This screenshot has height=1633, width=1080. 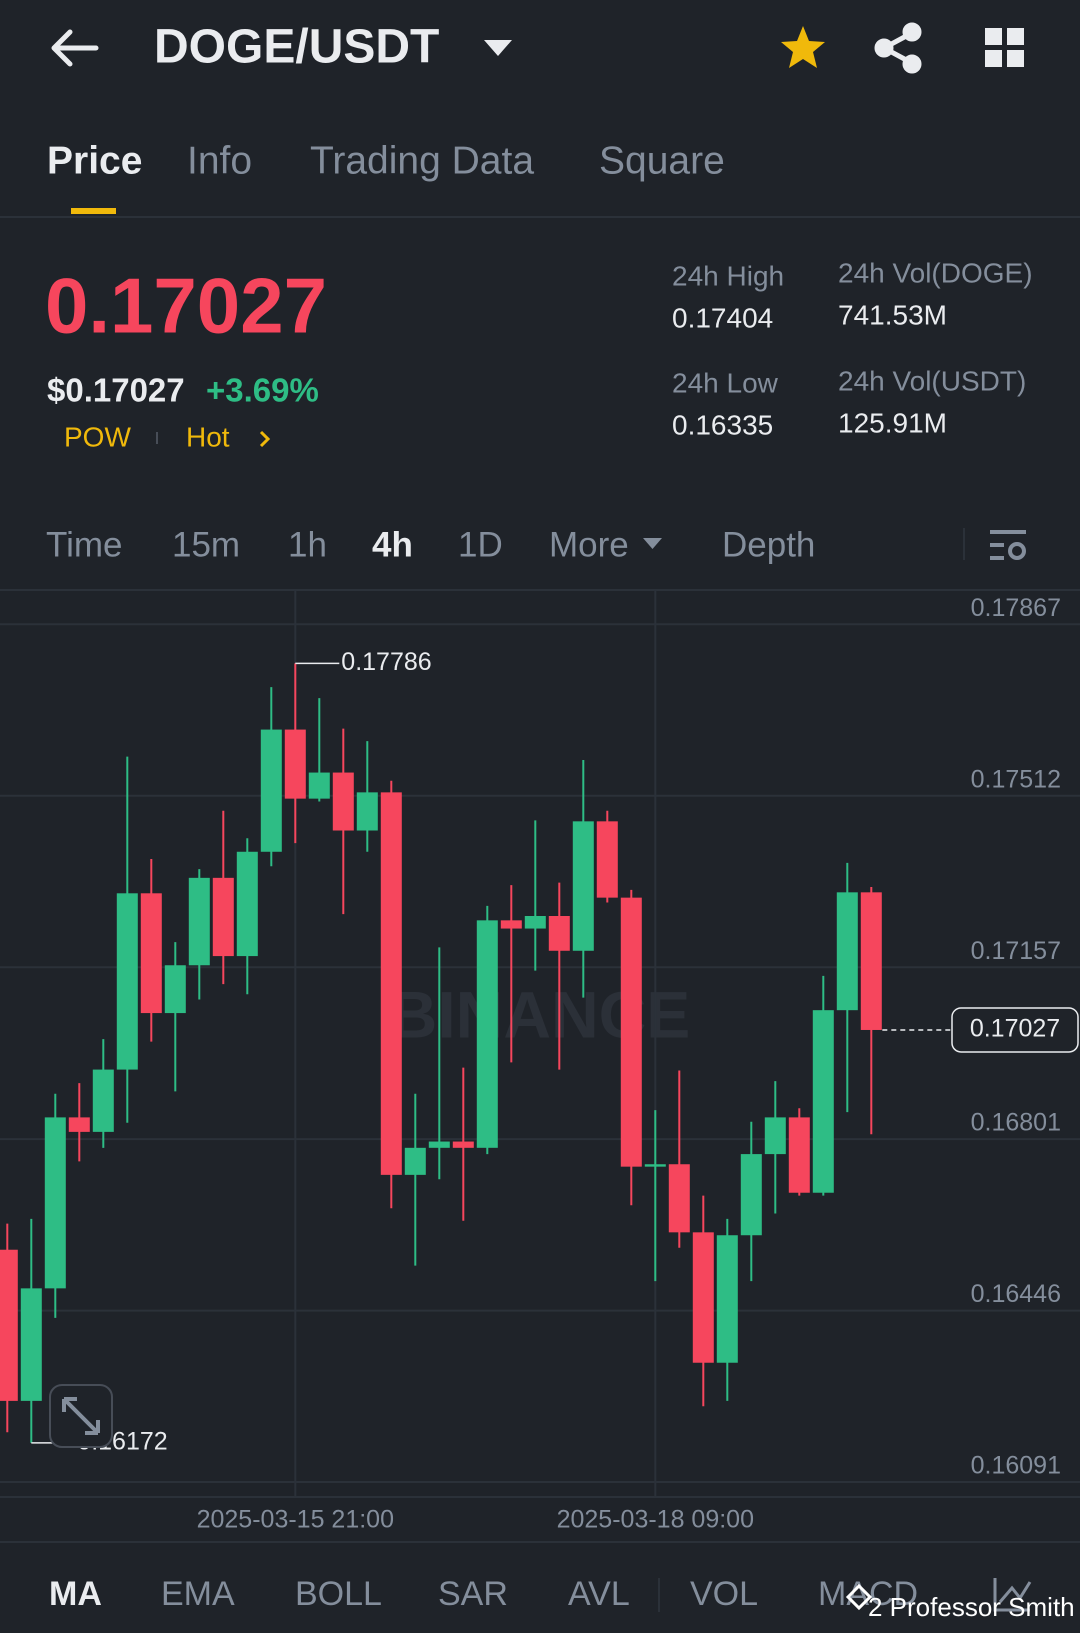 What do you see at coordinates (1008, 545) in the screenshot?
I see `chart-settings` at bounding box center [1008, 545].